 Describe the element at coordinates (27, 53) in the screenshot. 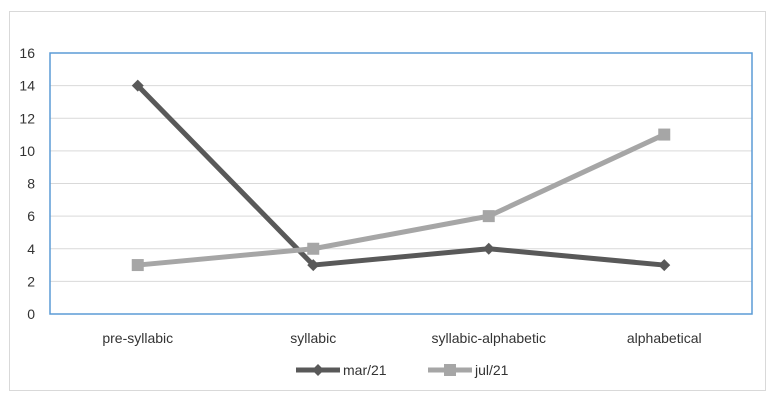

I see `y-tick-label: 16` at that location.